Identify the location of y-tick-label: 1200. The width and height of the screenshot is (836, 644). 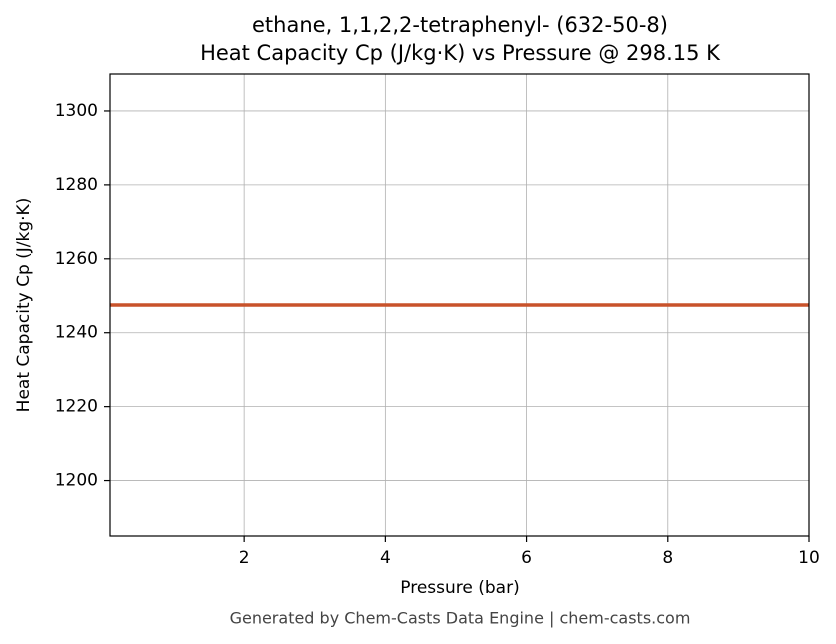
(76, 481).